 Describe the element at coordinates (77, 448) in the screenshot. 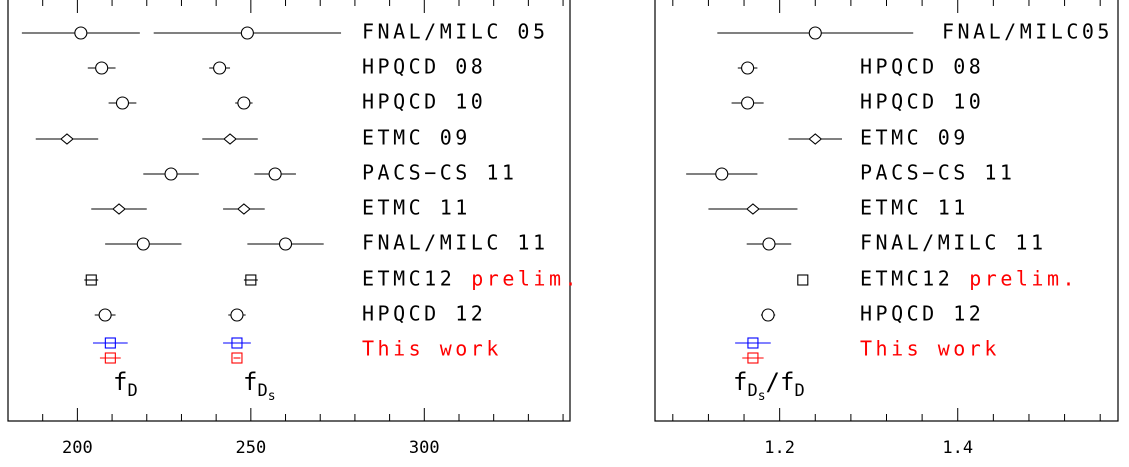

I see `x-tick-label: 200` at that location.